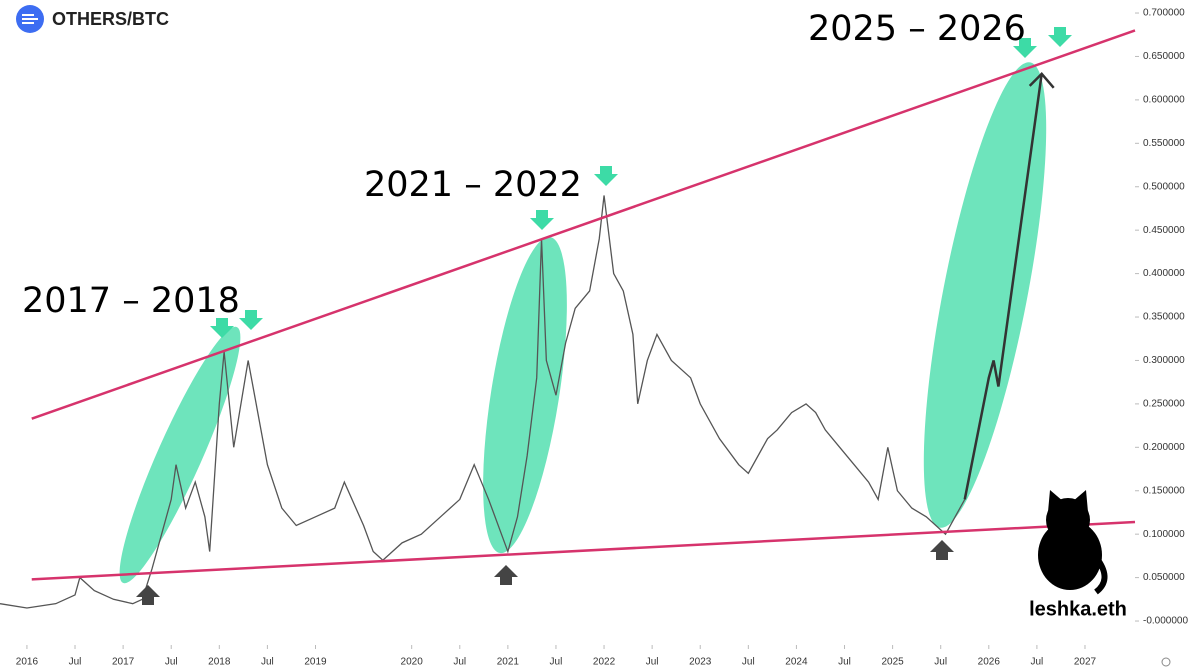 The height and width of the screenshot is (672, 1200). Describe the element at coordinates (131, 301) in the screenshot. I see `annotation: 2017 – 2018` at that location.